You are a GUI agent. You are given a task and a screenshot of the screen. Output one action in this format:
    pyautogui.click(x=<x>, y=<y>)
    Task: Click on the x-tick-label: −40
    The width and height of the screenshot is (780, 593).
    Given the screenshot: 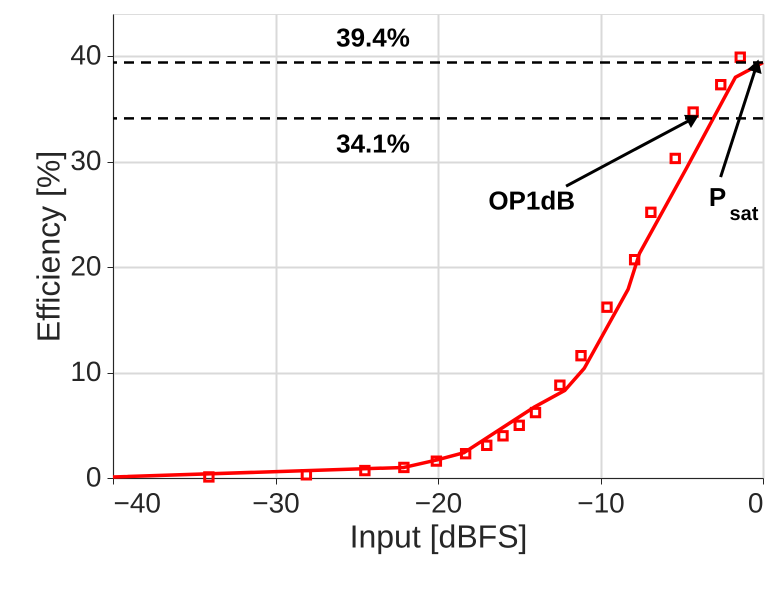 What is the action you would take?
    pyautogui.click(x=137, y=503)
    